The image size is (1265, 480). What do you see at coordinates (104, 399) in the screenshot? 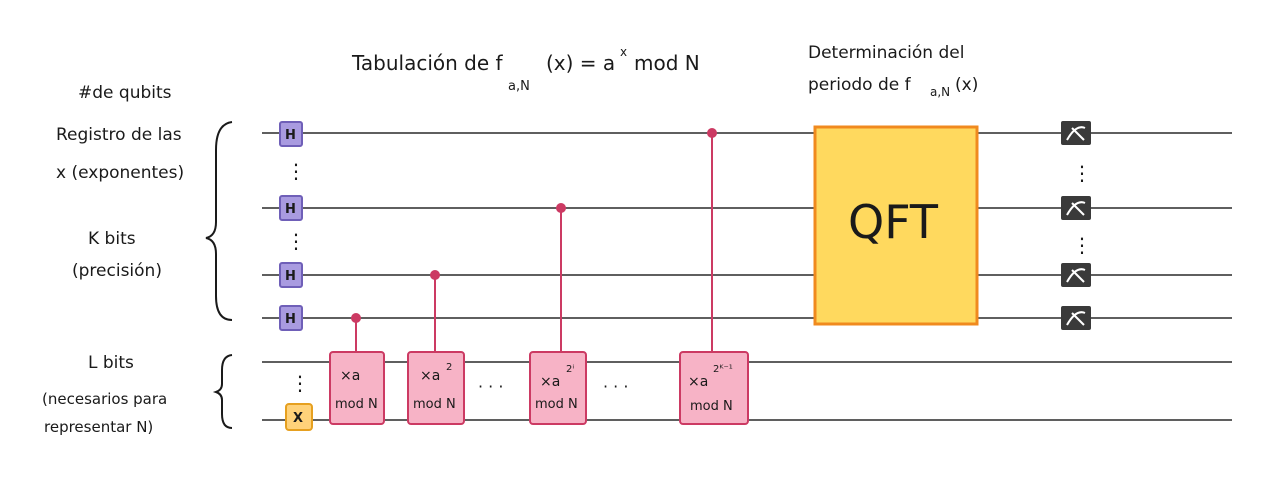
I see `needed-label-line1: (necesarios para` at bounding box center [104, 399].